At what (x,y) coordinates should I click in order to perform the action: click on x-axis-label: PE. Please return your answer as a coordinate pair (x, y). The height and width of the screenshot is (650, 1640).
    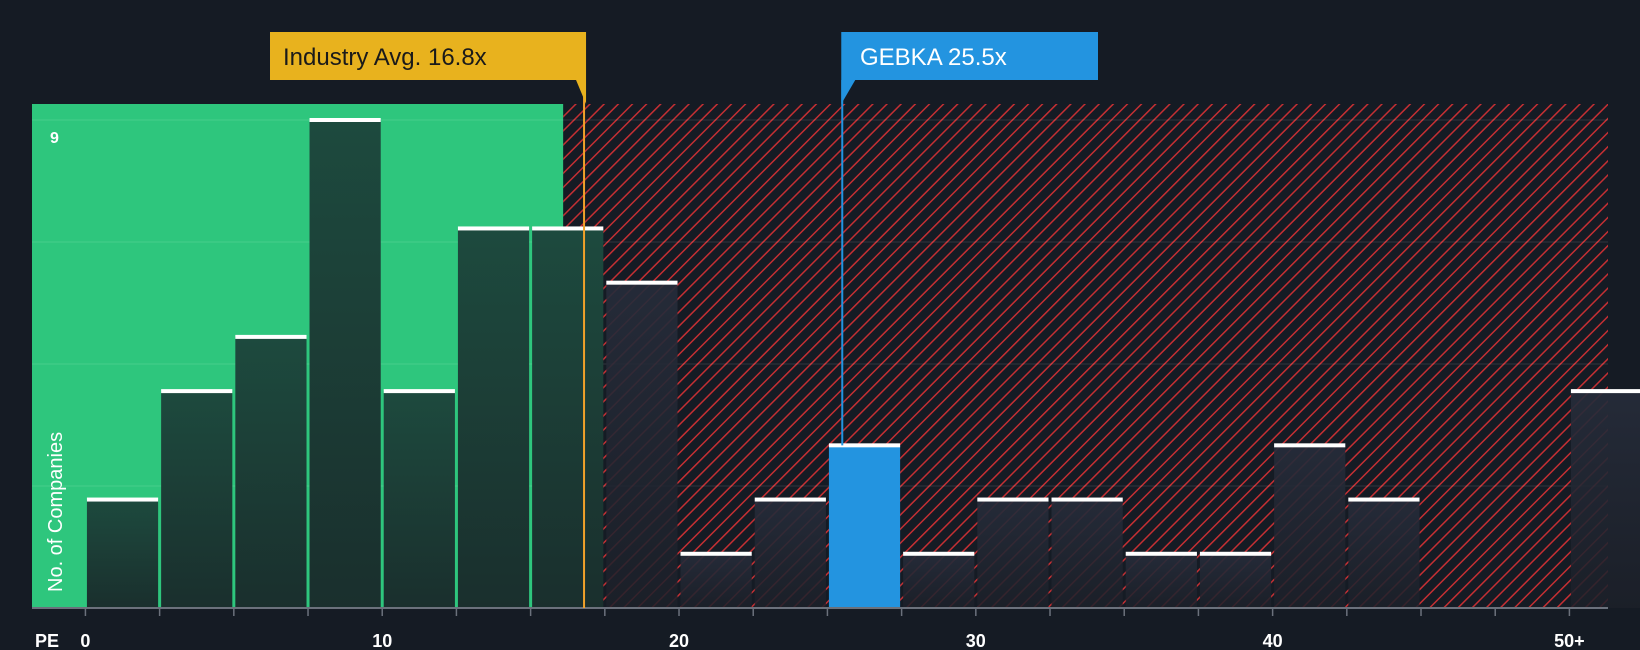
    Looking at the image, I should click on (47, 640).